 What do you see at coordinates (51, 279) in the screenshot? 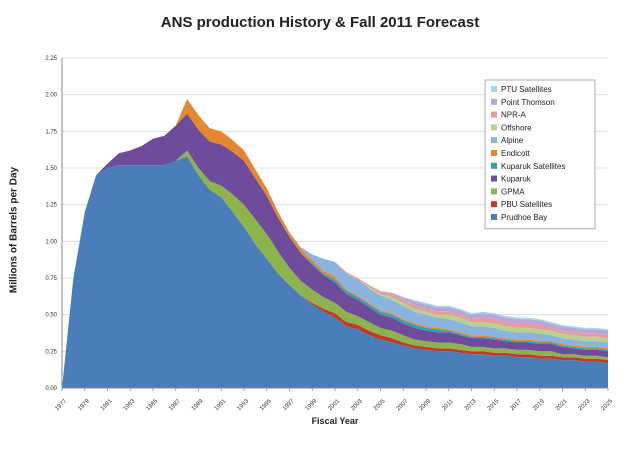
I see `y-tick-label: 0.75` at bounding box center [51, 279].